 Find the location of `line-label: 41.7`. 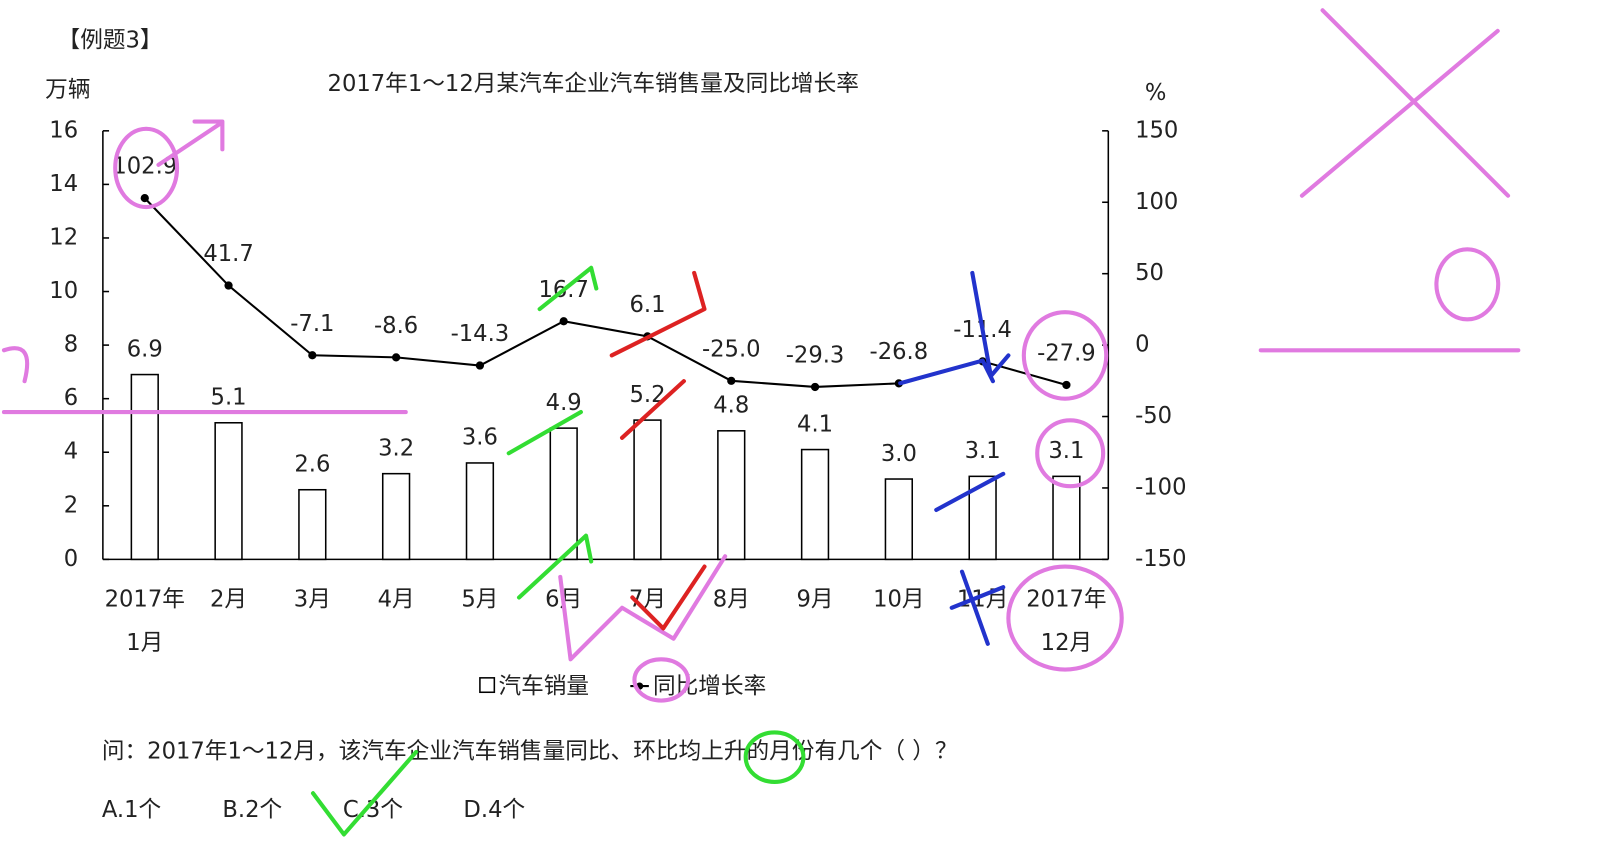

line-label: 41.7 is located at coordinates (228, 254).